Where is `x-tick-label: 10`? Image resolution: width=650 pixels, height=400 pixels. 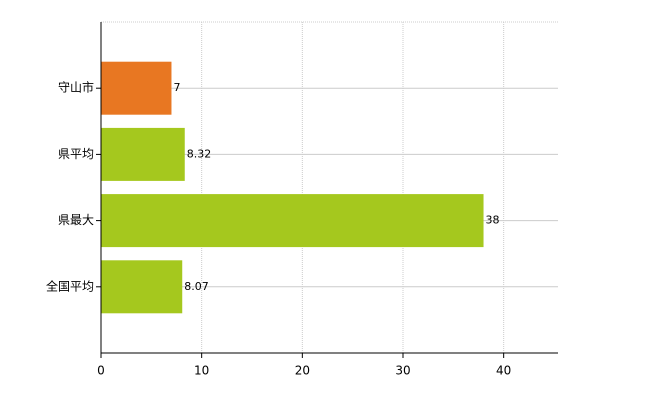 x-tick-label: 10 is located at coordinates (201, 371).